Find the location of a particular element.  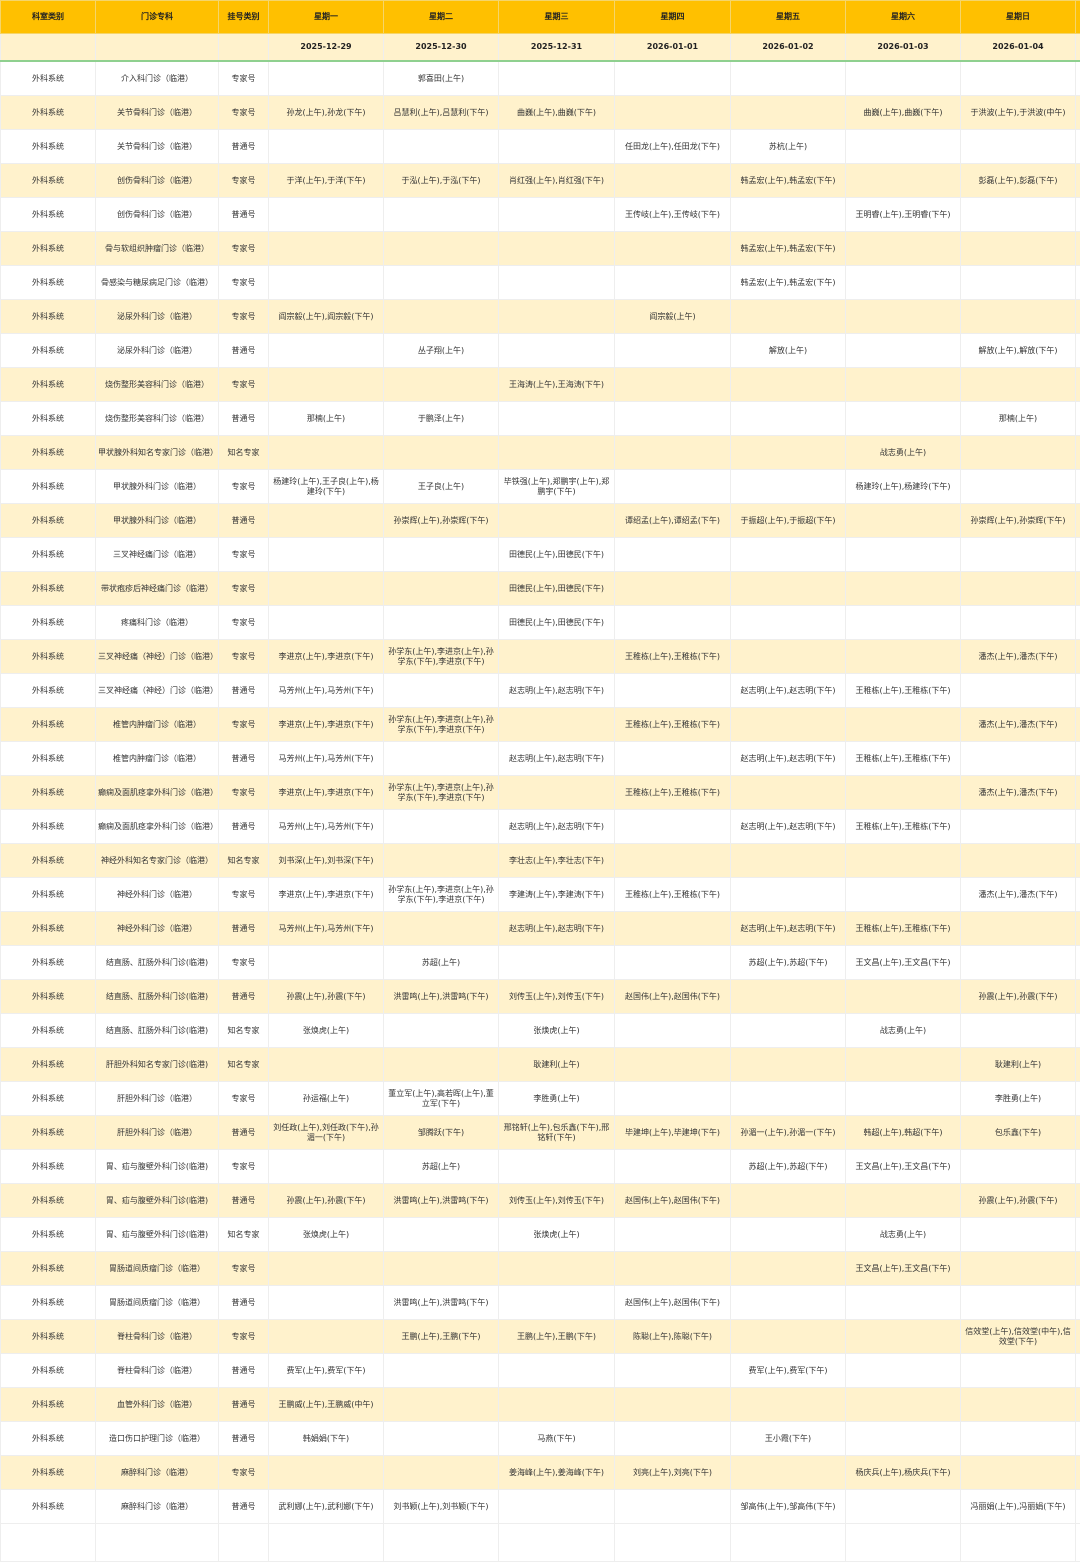

schedule-cell-thursday: 任田龙(上午),任田龙(下午) is located at coordinates (673, 147).